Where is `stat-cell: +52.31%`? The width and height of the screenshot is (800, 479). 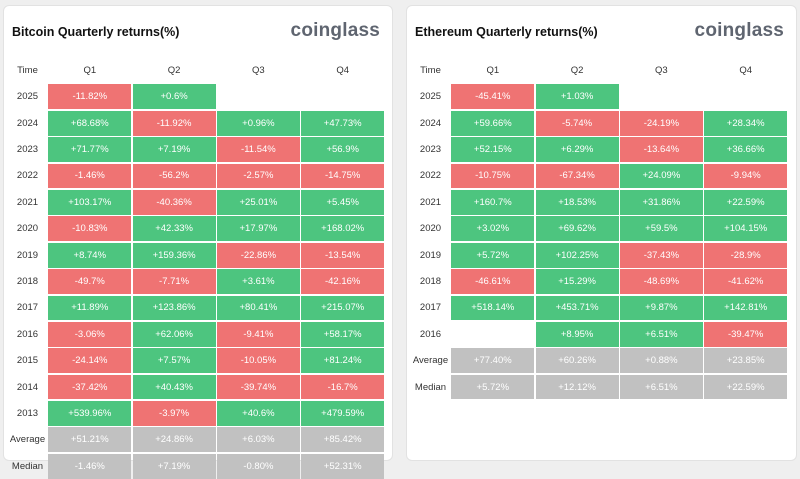
stat-cell: +52.31% is located at coordinates (343, 466).